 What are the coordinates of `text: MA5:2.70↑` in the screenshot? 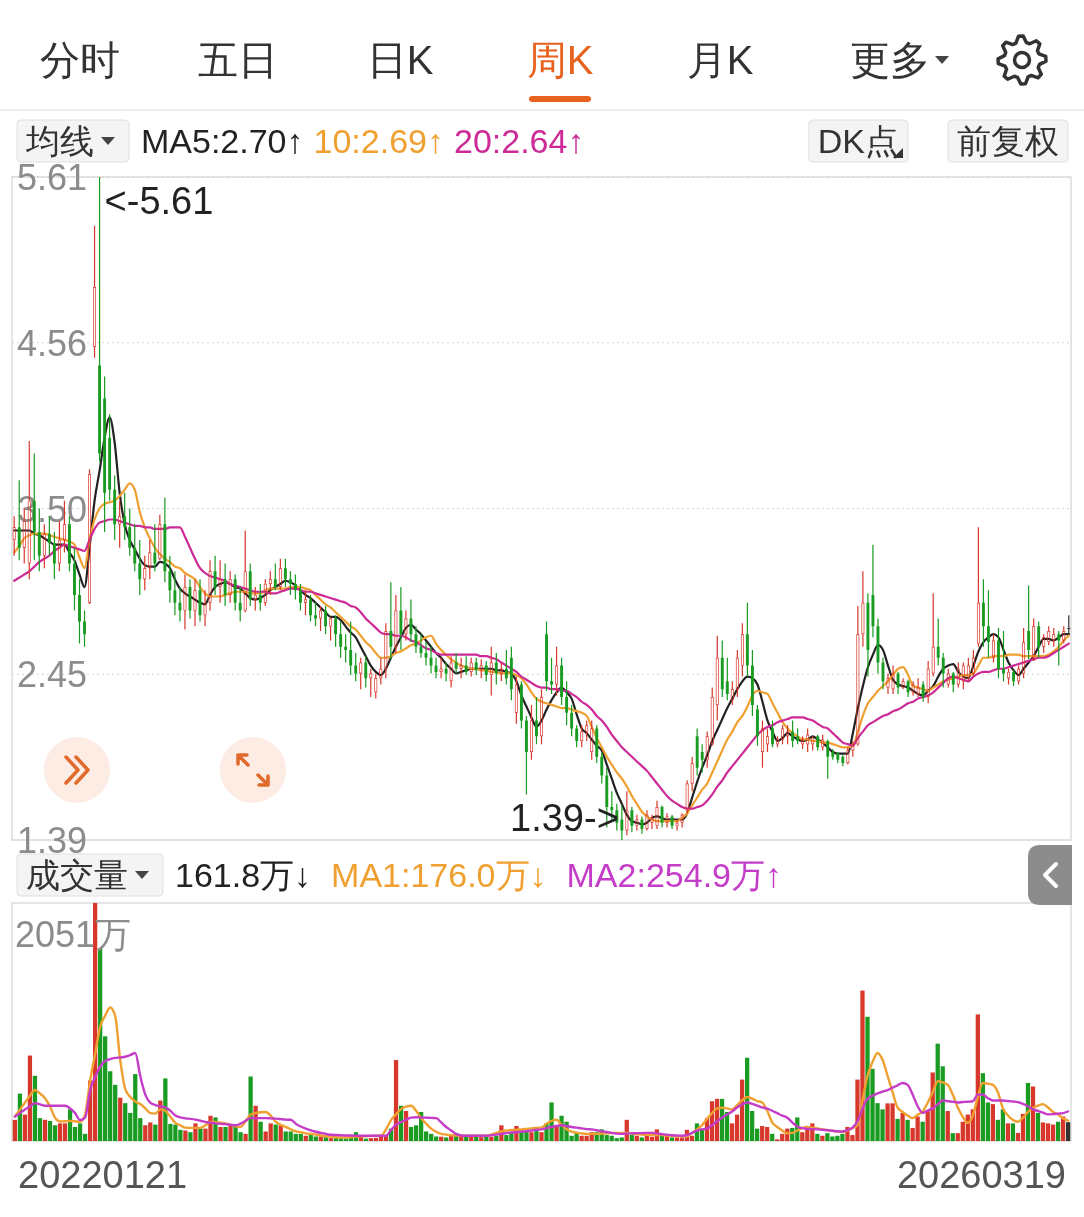 It's located at (222, 141).